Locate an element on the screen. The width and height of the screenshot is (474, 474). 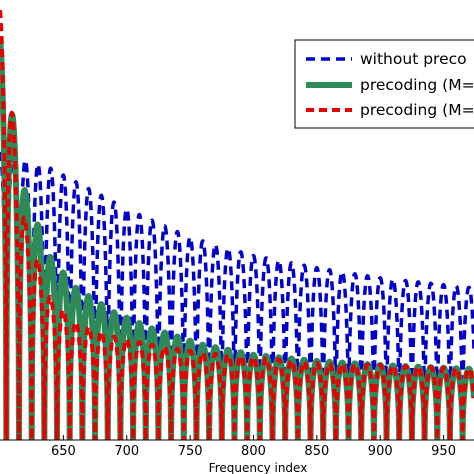
legend-label-precoding-red: precoding (M= is located at coordinates (417, 110).